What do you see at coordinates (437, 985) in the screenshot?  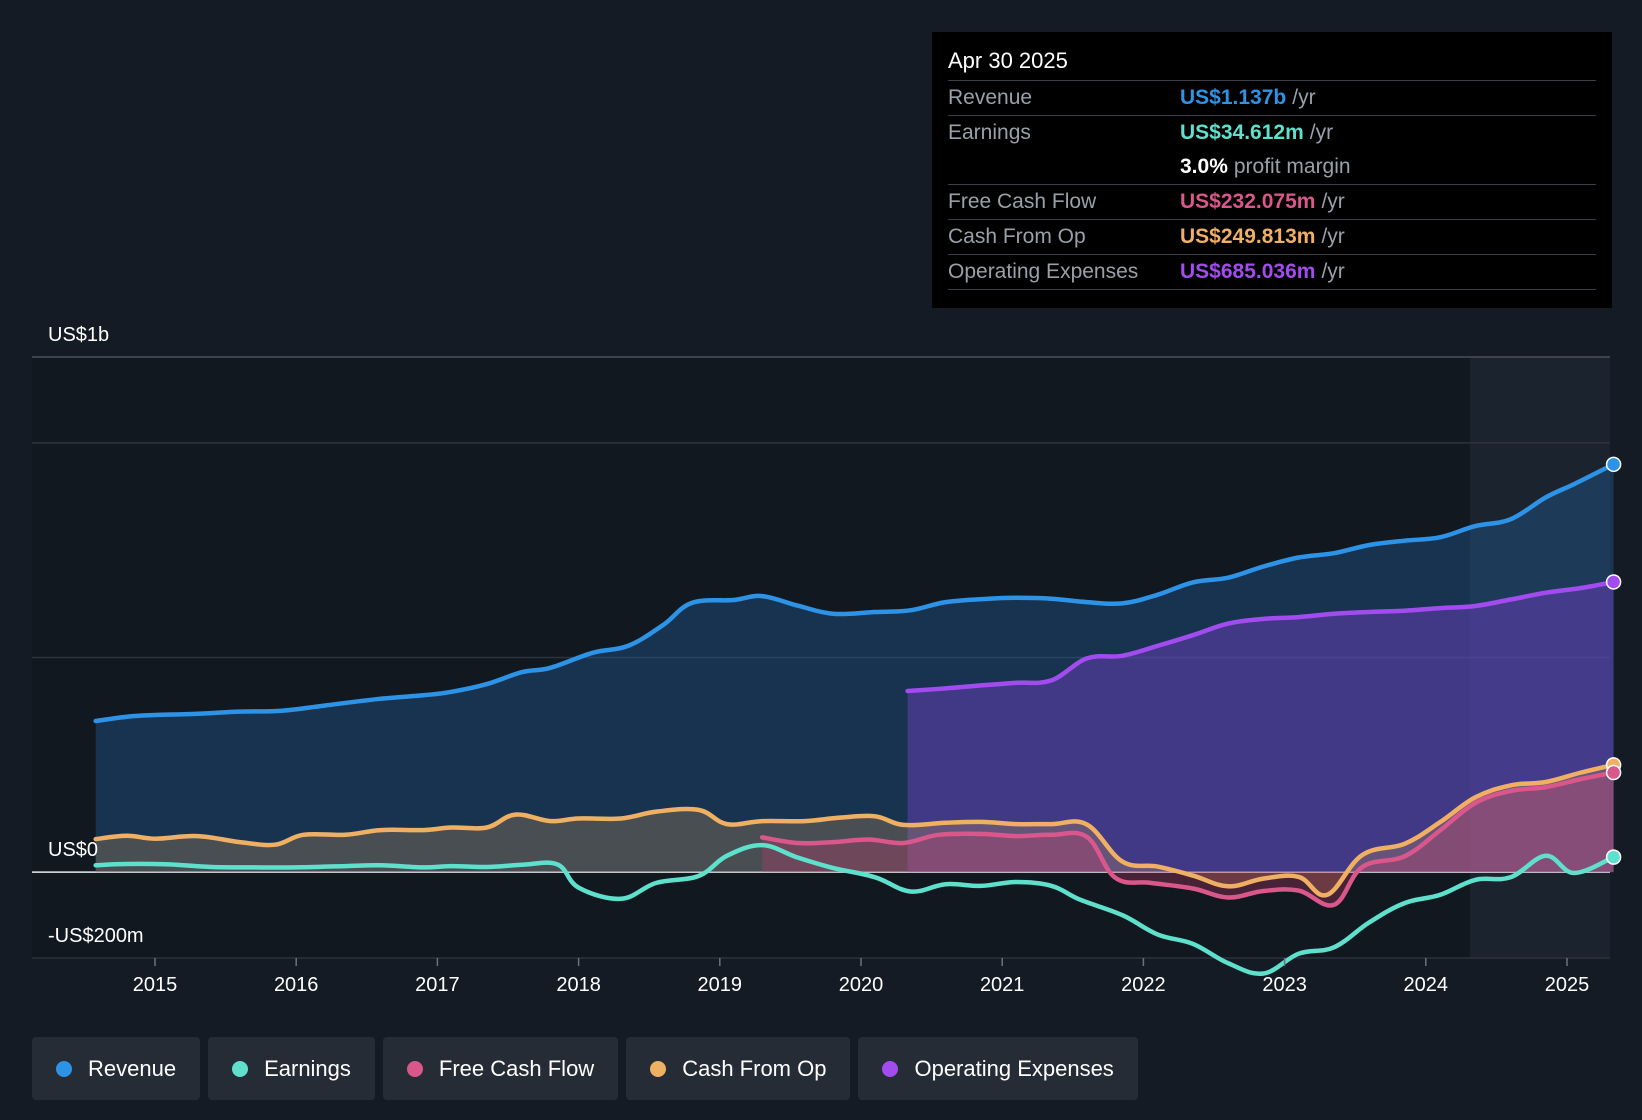 I see `x-tick-label: 2017` at bounding box center [437, 985].